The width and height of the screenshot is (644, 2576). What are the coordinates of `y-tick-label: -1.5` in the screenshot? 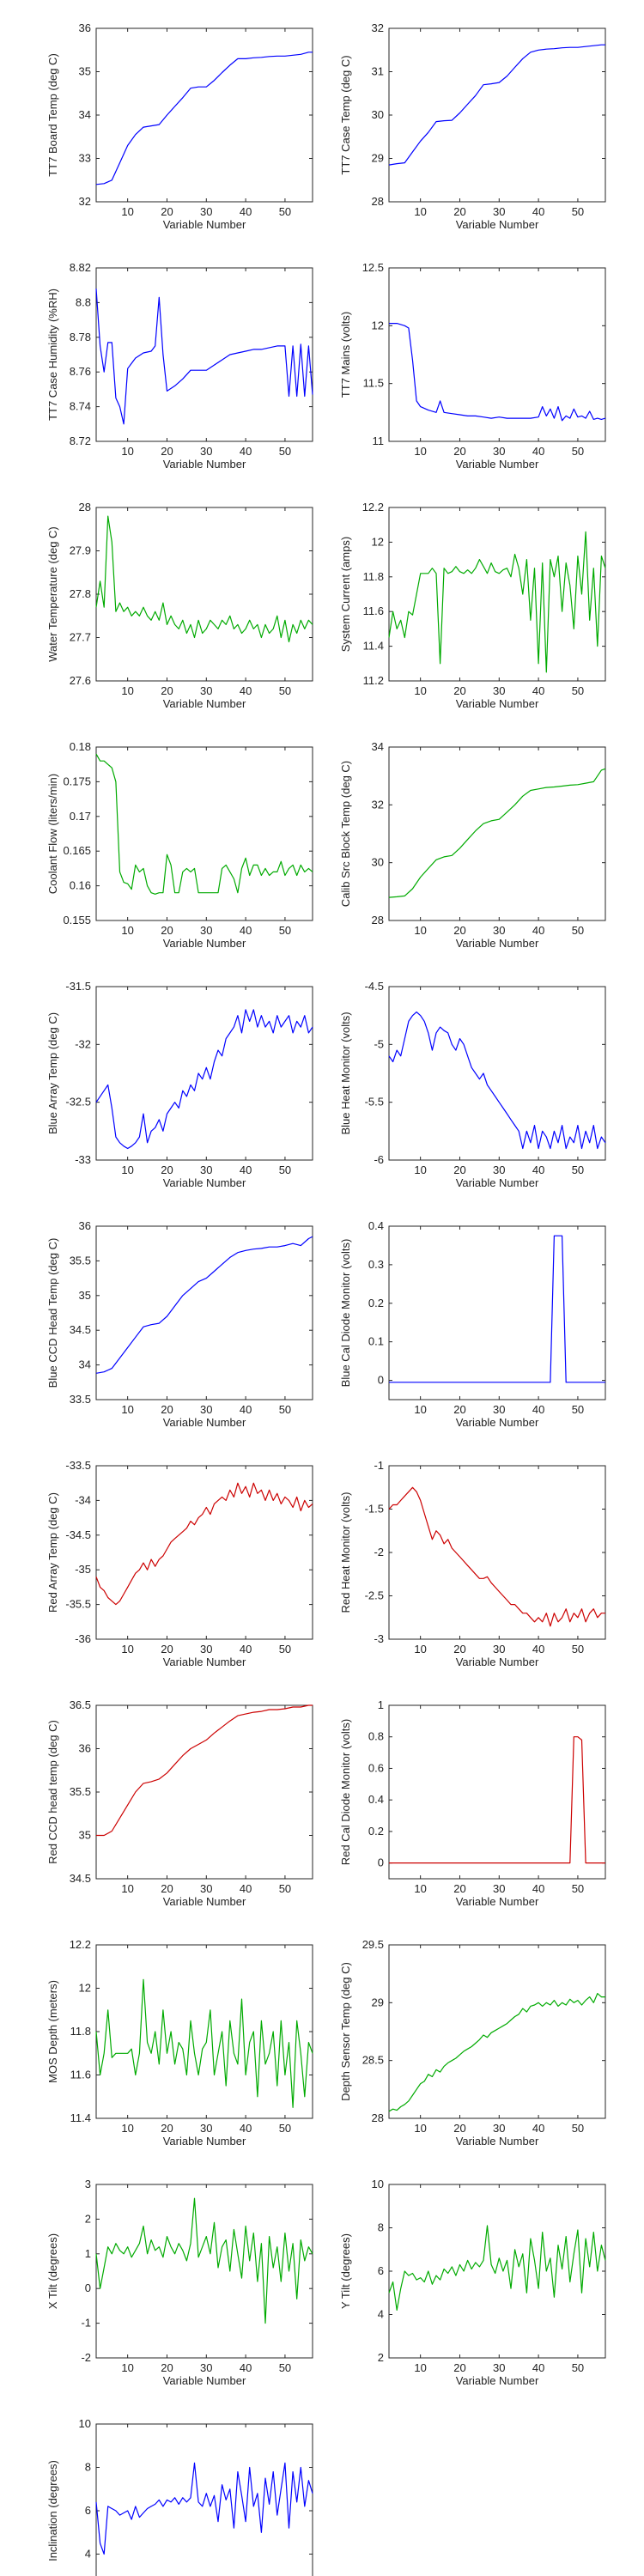 It's located at (375, 1510).